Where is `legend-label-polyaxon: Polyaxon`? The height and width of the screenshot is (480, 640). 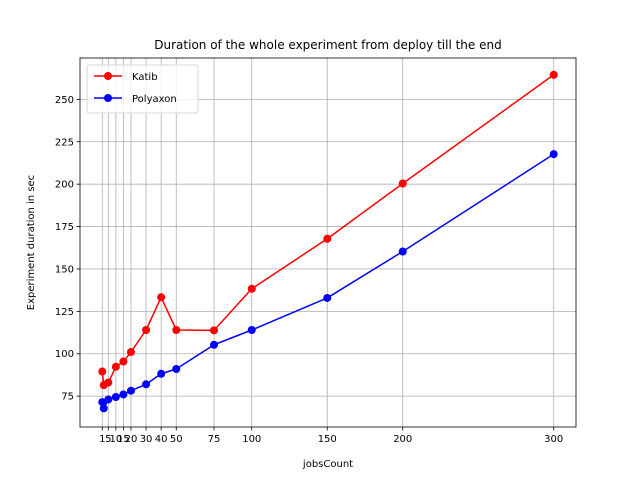
legend-label-polyaxon: Polyaxon is located at coordinates (154, 99).